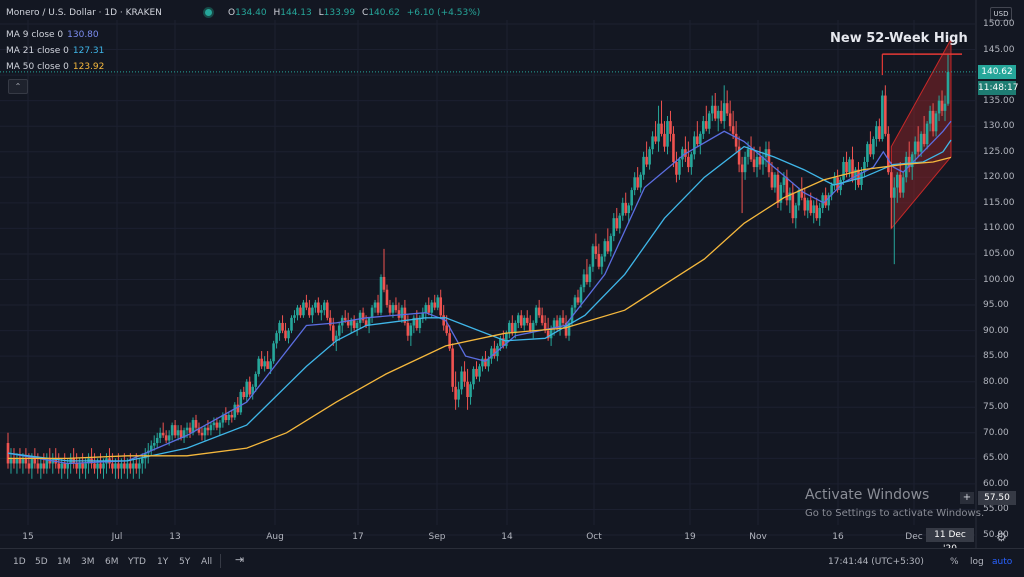 This screenshot has width=1024, height=577. Describe the element at coordinates (954, 562) in the screenshot. I see `percent-scale-toggle: %` at that location.